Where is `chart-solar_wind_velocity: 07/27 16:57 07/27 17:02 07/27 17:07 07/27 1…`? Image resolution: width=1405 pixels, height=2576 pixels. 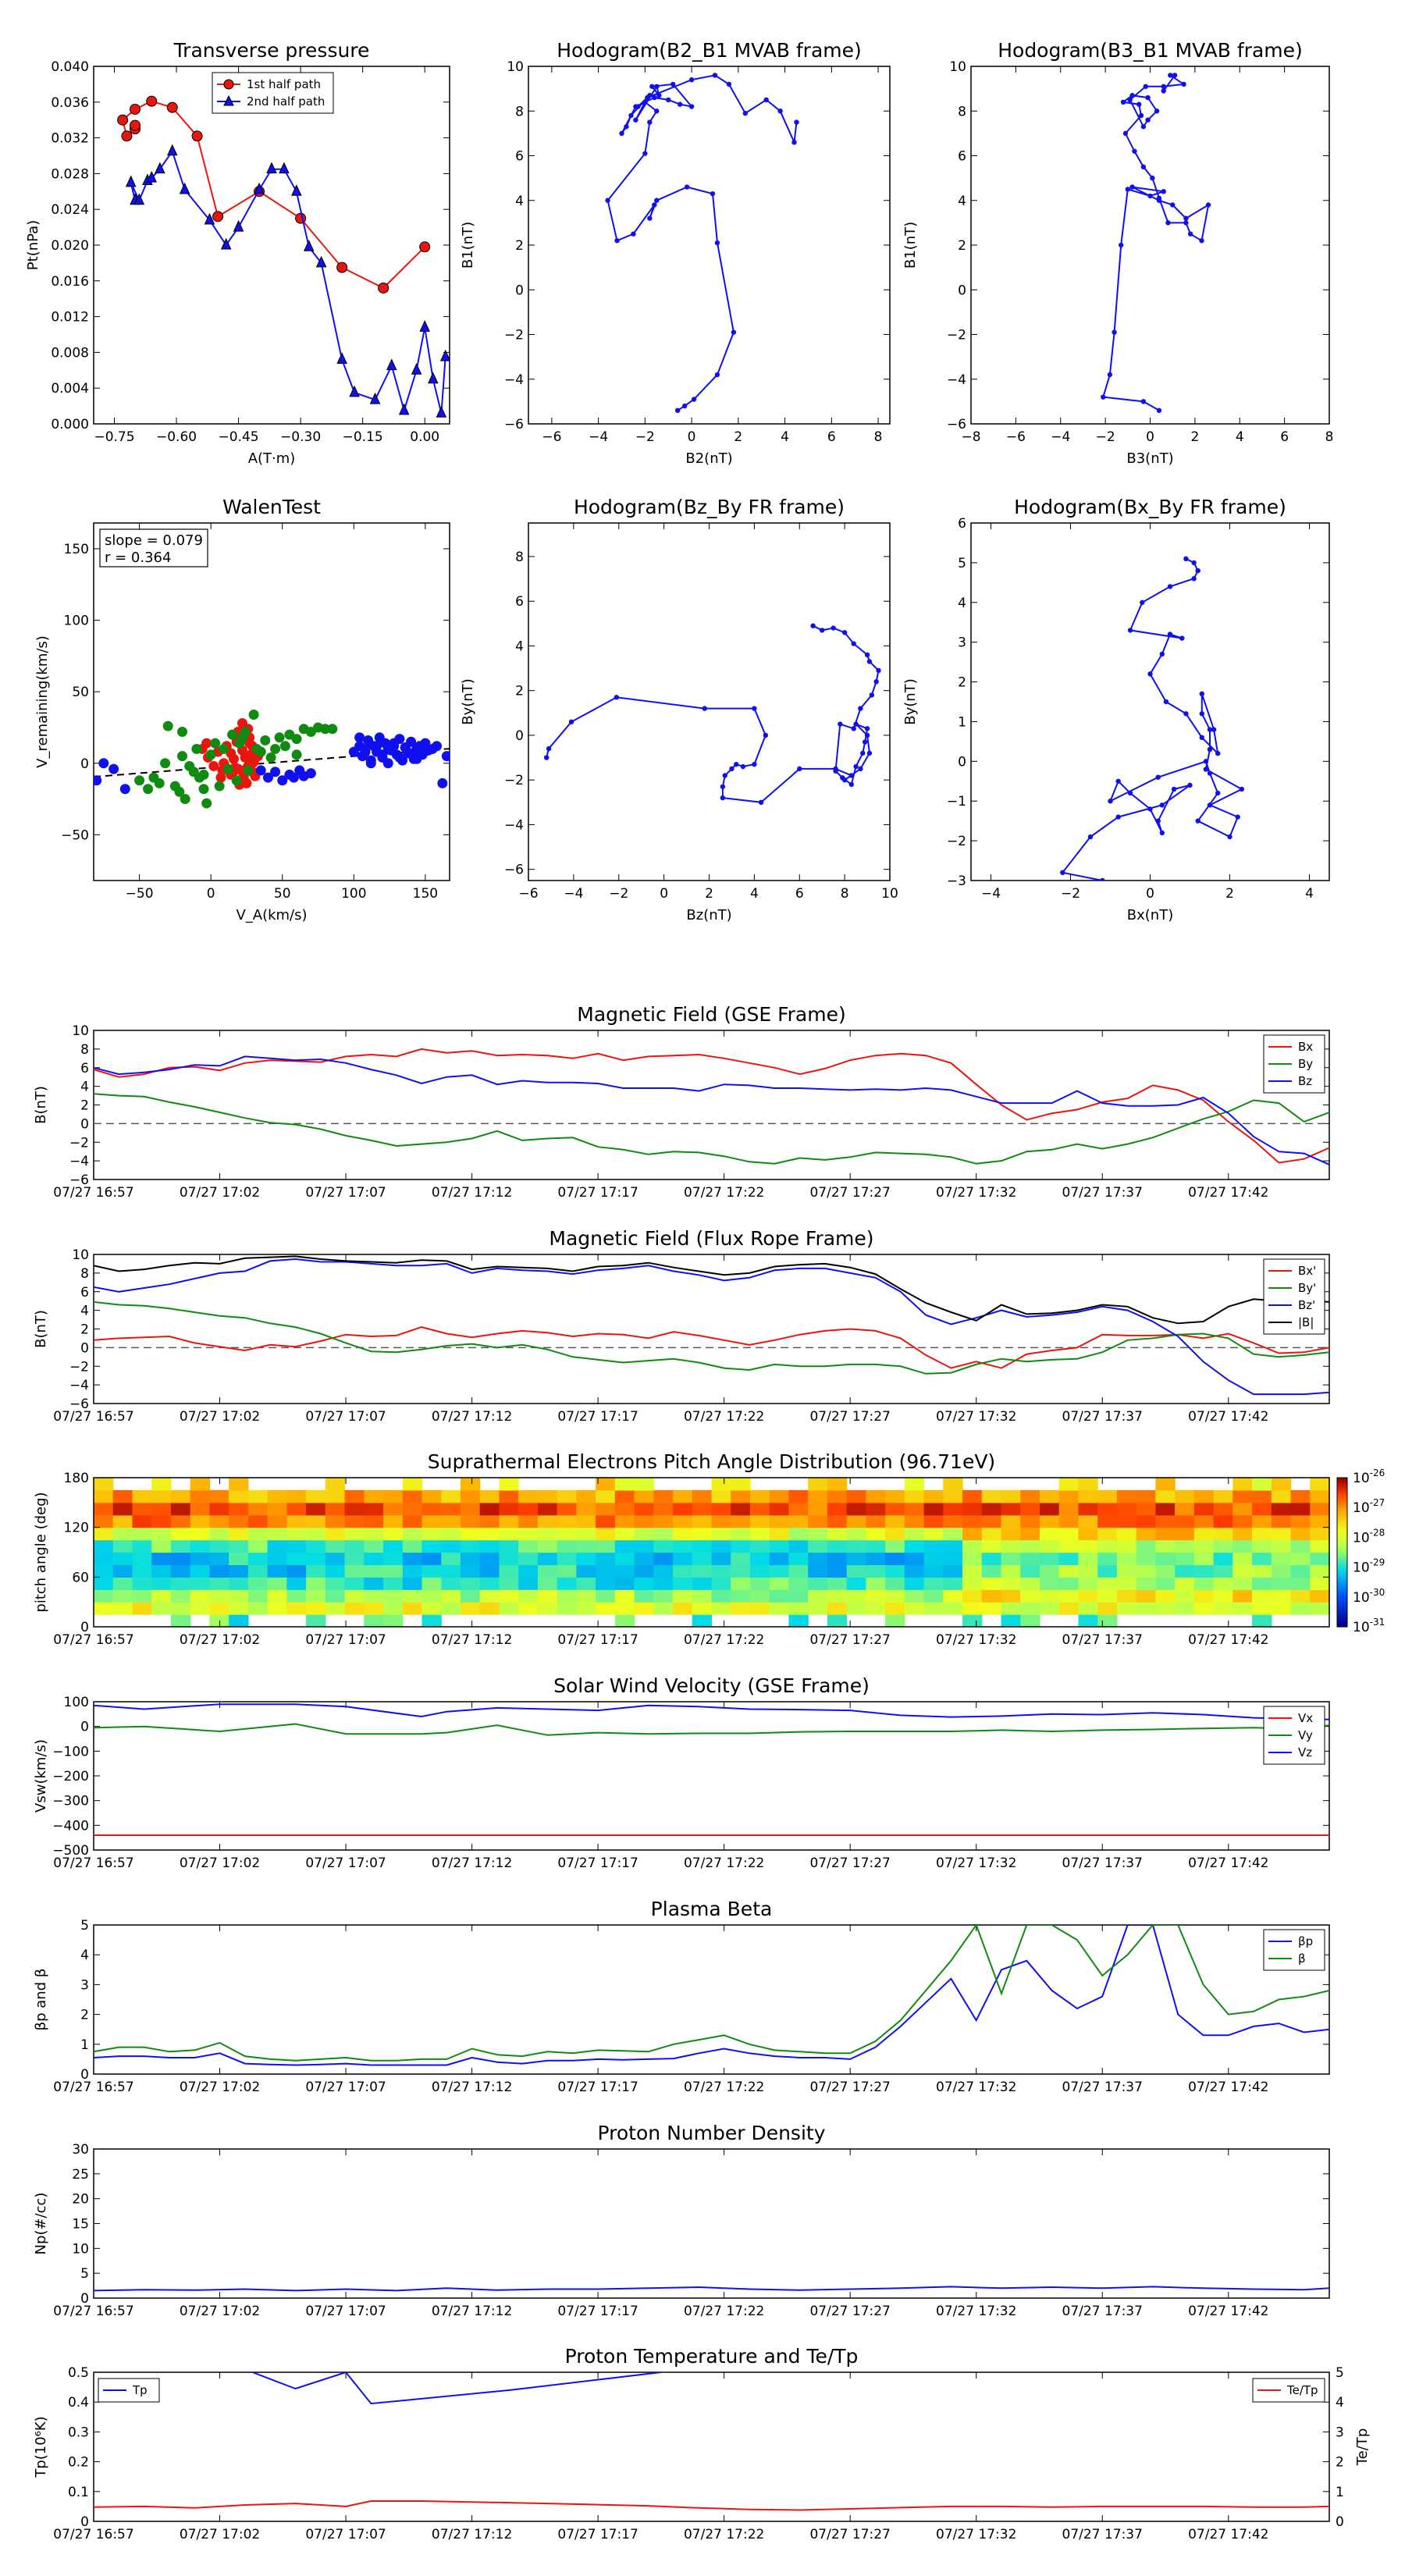 chart-solar_wind_velocity: 07/27 16:57 07/27 17:02 07/27 17:07 07/27 1… is located at coordinates (681, 1772).